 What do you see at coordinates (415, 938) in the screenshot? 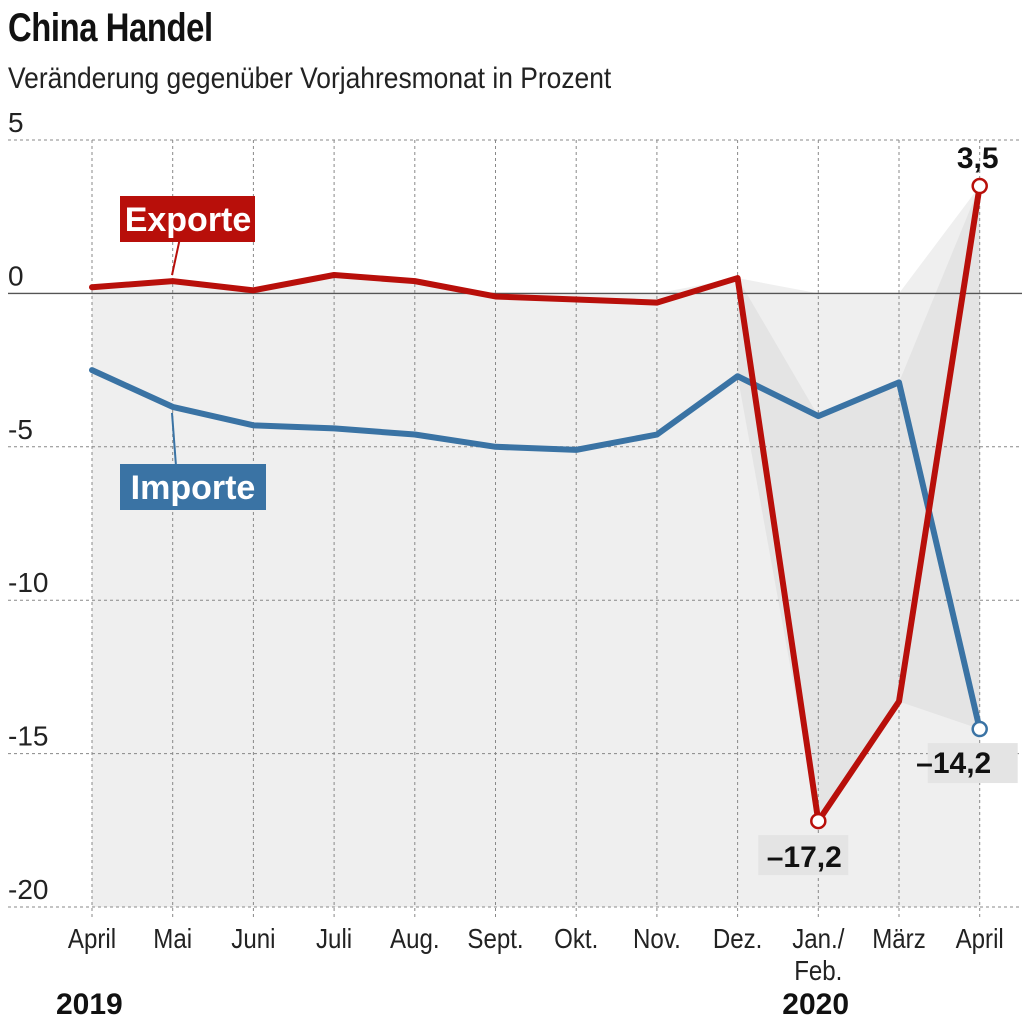
I see `x-tick-label: Aug.` at bounding box center [415, 938].